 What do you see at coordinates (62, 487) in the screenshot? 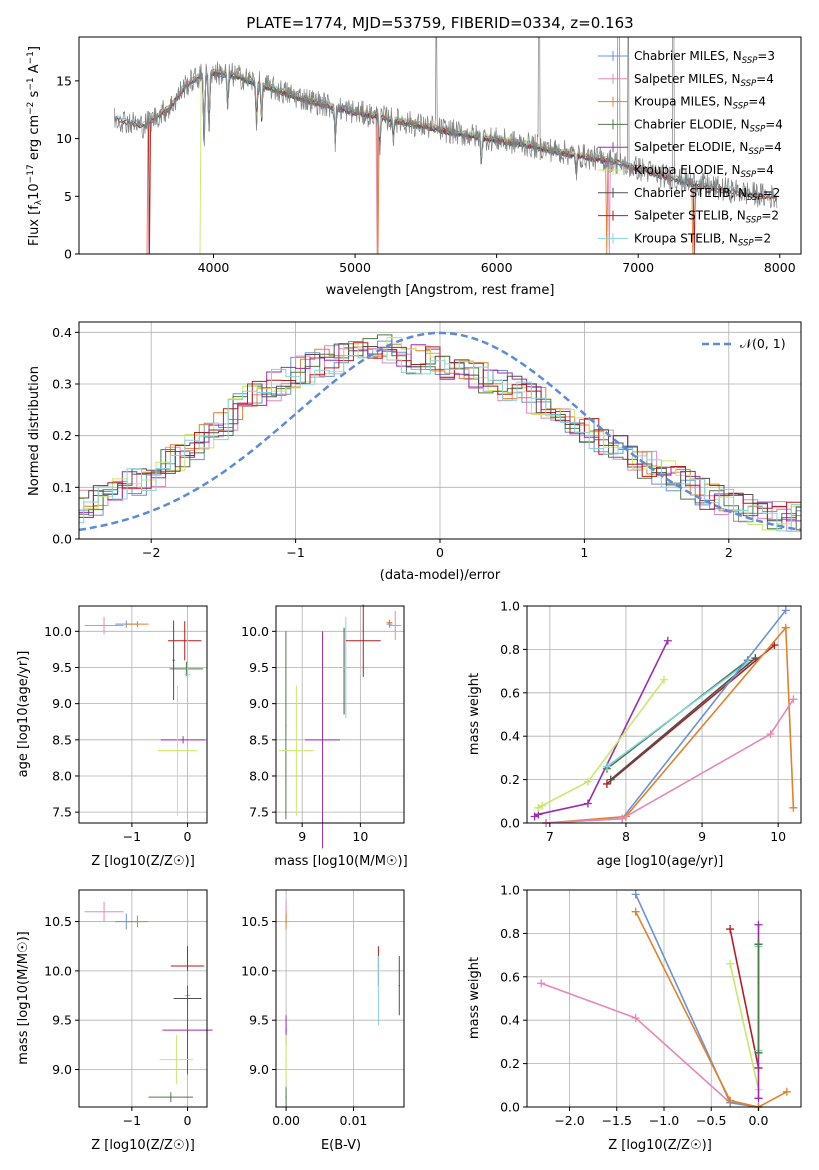
I see `y-tick-label: 0.1` at bounding box center [62, 487].